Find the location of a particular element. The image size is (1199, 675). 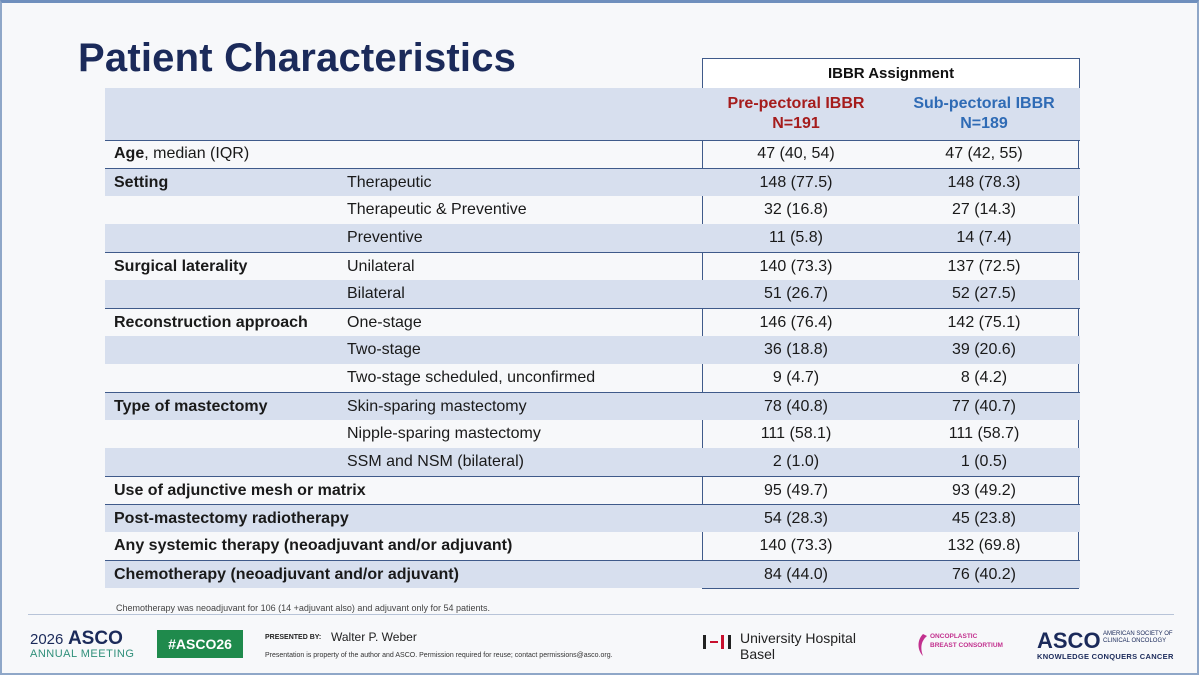

sub-pectoral-n: N=189 is located at coordinates (984, 123).